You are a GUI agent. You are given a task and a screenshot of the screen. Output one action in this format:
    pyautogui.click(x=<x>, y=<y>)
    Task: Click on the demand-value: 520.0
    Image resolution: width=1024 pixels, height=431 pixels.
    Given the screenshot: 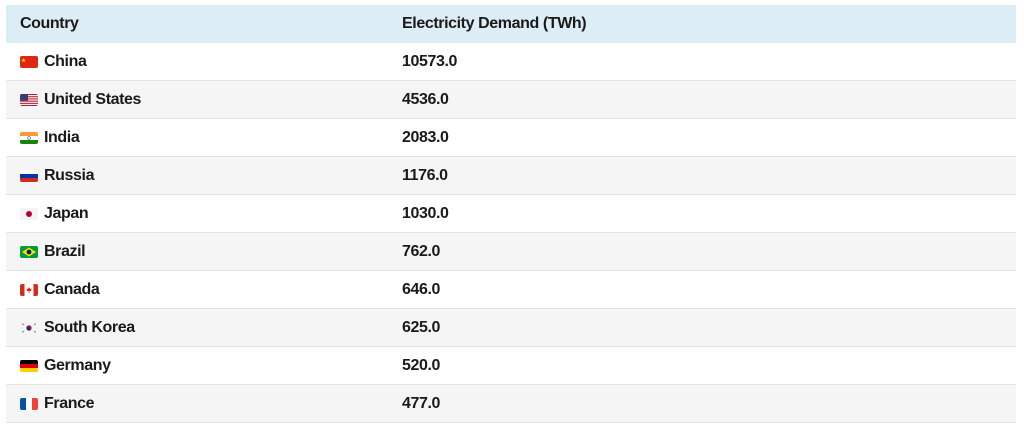 What is the action you would take?
    pyautogui.click(x=421, y=365)
    